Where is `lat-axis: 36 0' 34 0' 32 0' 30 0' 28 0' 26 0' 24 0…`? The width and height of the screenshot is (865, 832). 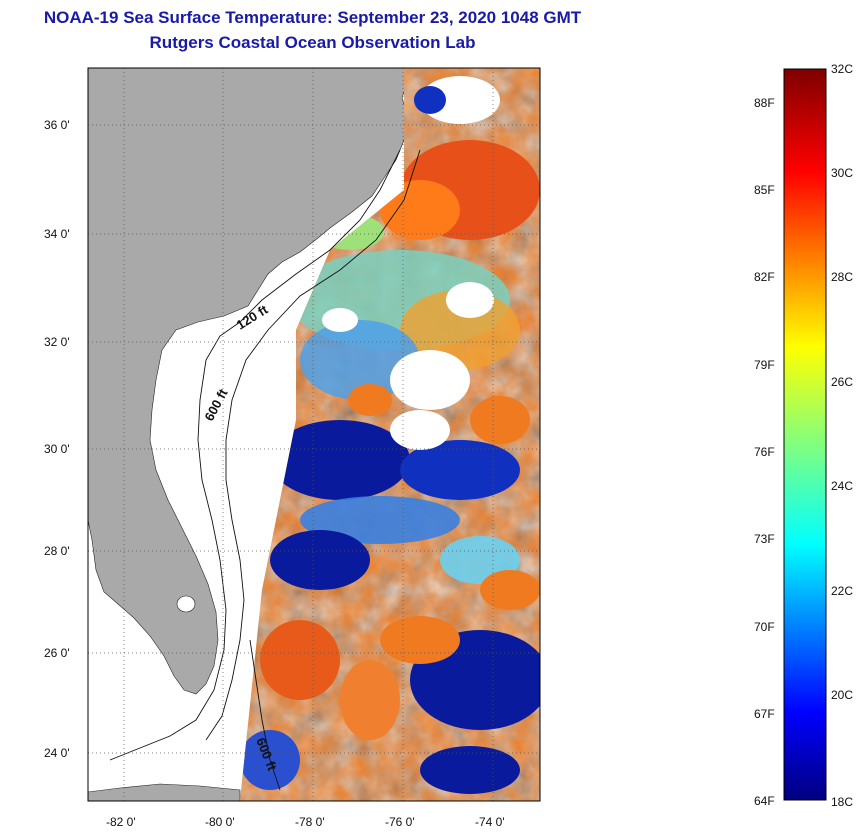 lat-axis: 36 0' 34 0' 32 0' 30 0' 28 0' 26 0' 24 0… is located at coordinates (57, 439).